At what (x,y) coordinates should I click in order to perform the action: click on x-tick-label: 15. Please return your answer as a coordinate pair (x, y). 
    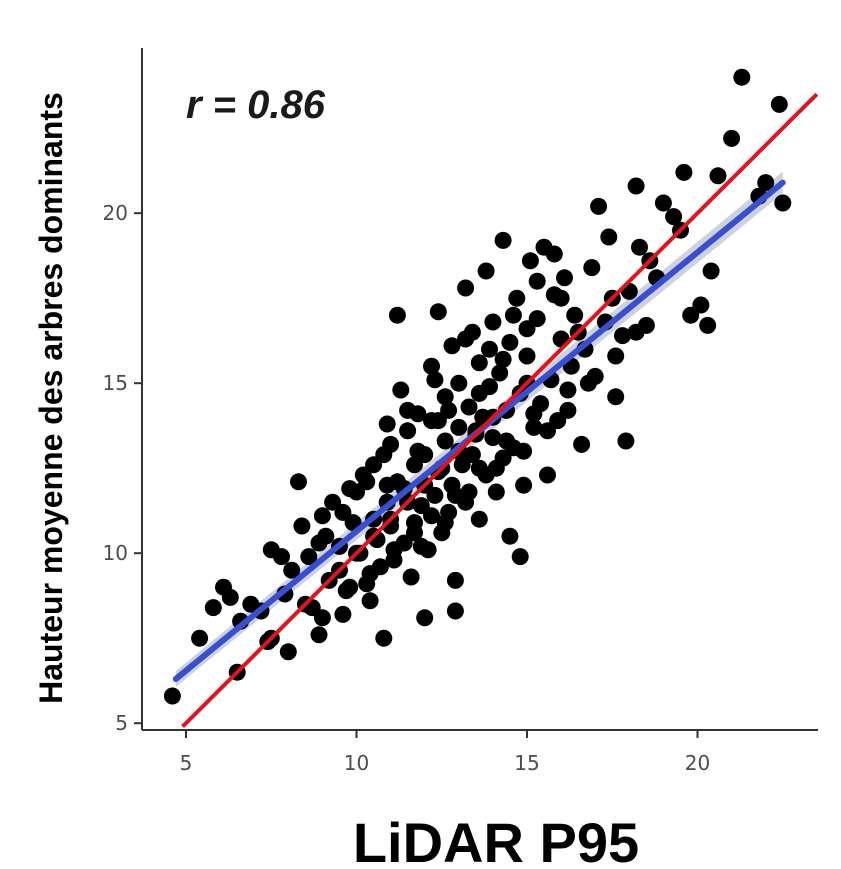
    Looking at the image, I should click on (526, 763).